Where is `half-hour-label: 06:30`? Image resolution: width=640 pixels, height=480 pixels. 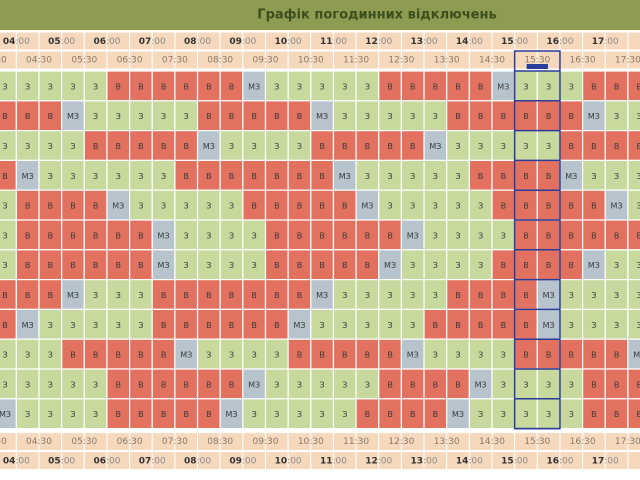
half-hour-label: 06:30 is located at coordinates (130, 442).